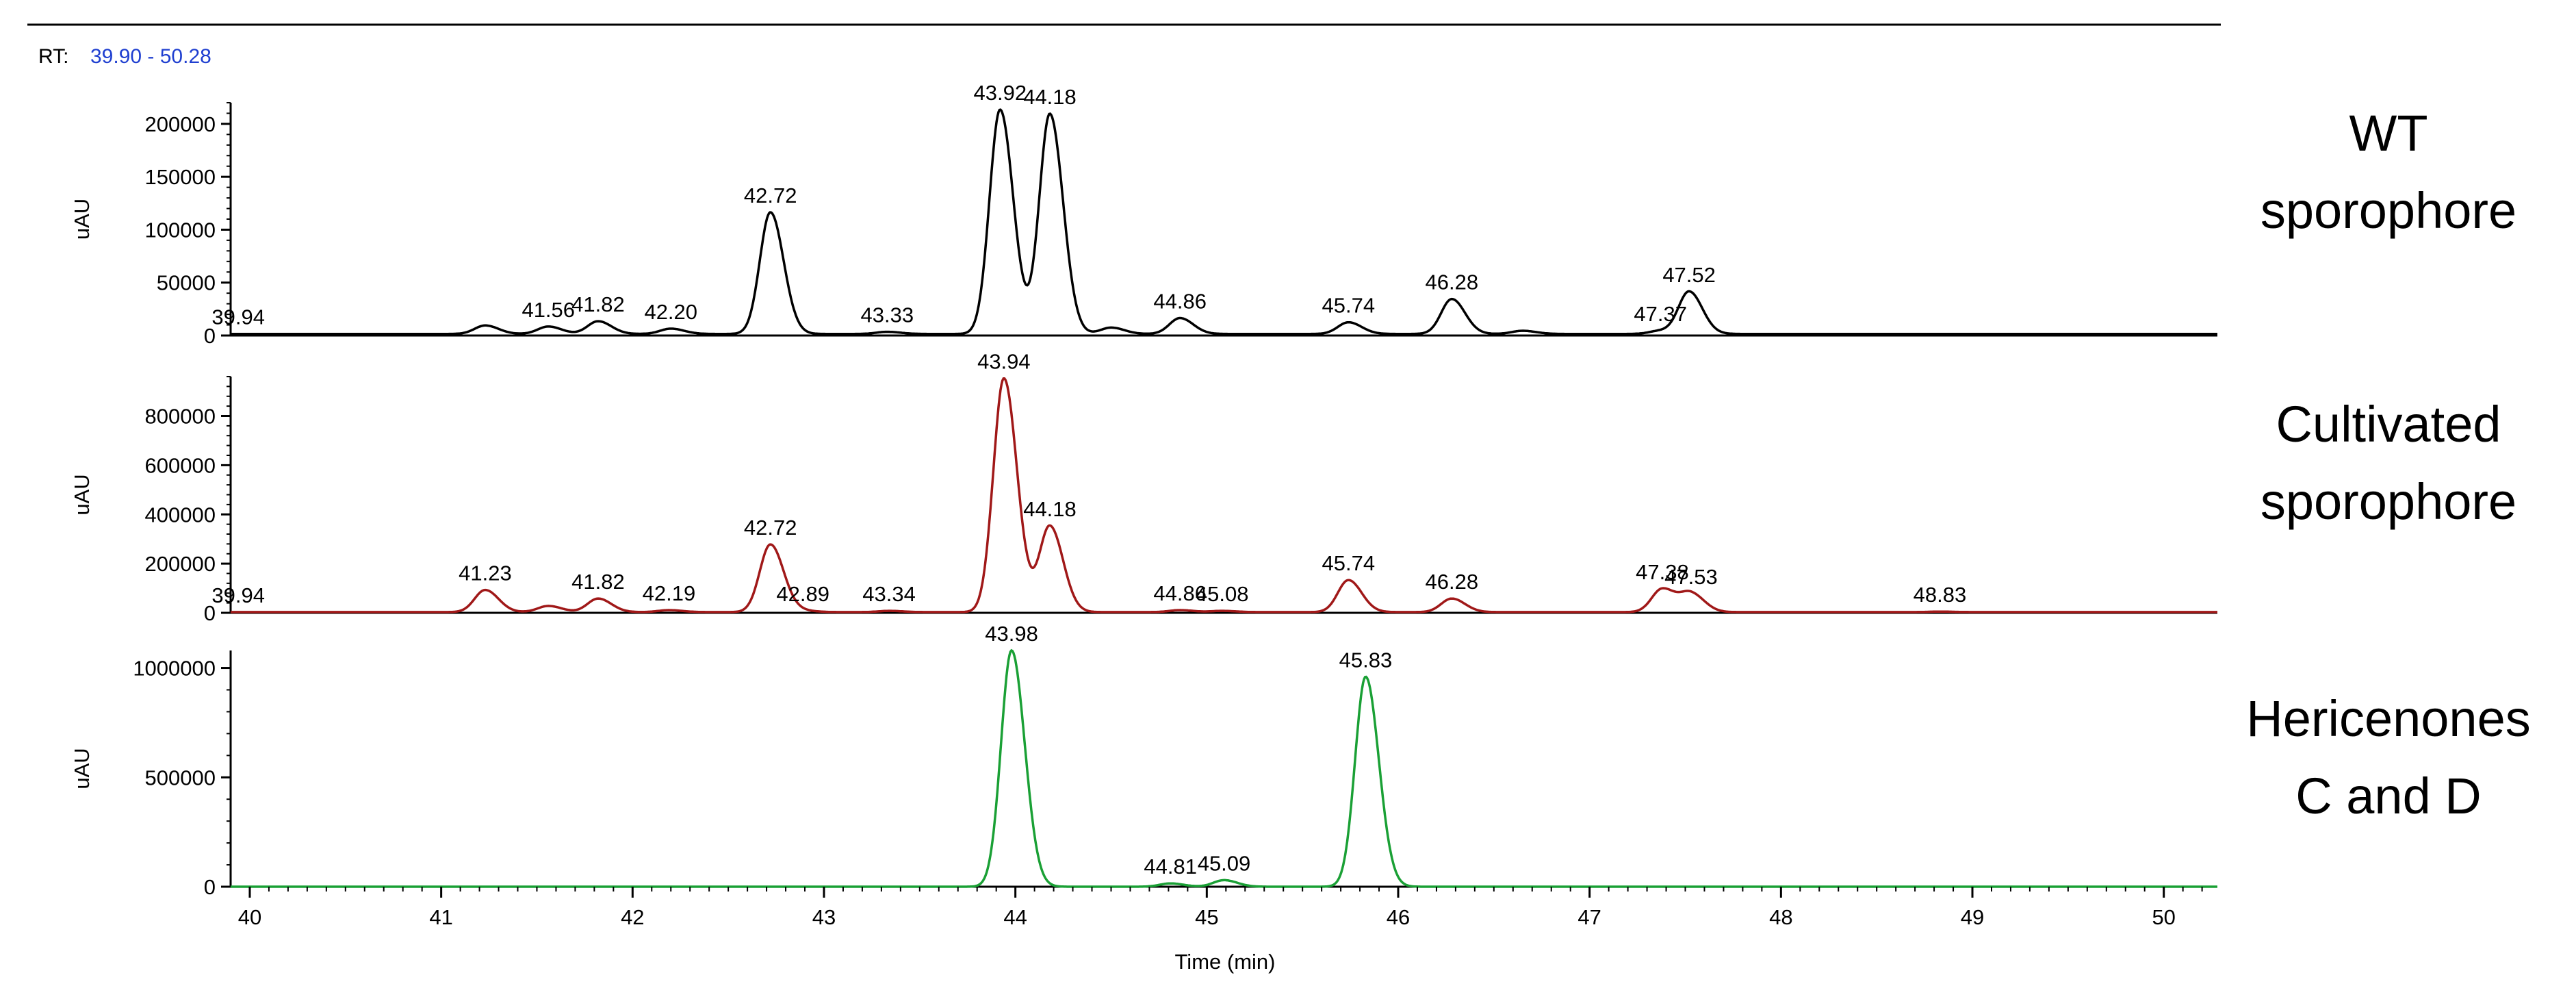 This screenshot has width=2576, height=999. I want to click on y-tick-label: 1000000, so click(174, 669).